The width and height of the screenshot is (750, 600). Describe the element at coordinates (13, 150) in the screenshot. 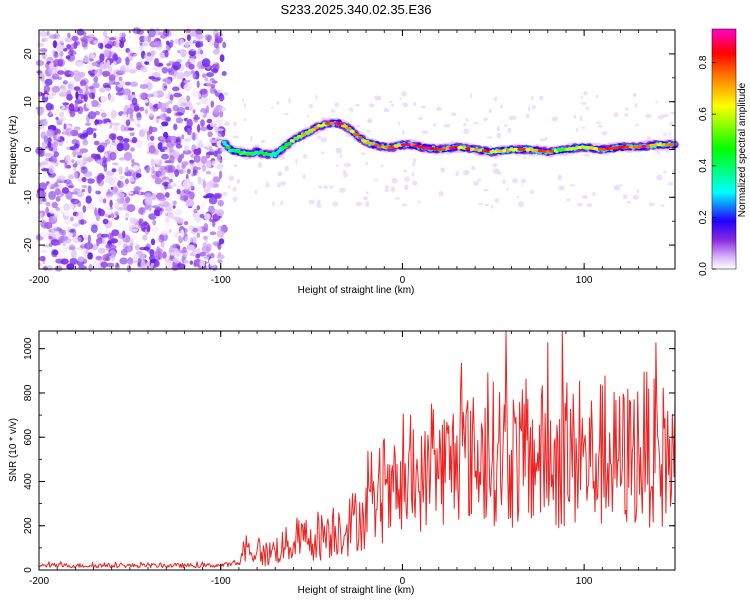

I see `spectrogram-y-axis-label: Frequency (Hz)` at that location.